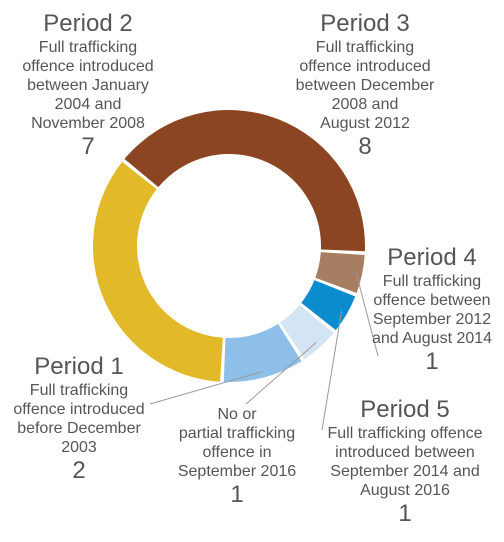 The image size is (504, 542). Describe the element at coordinates (237, 494) in the screenshot. I see `label-none-value: 1` at that location.